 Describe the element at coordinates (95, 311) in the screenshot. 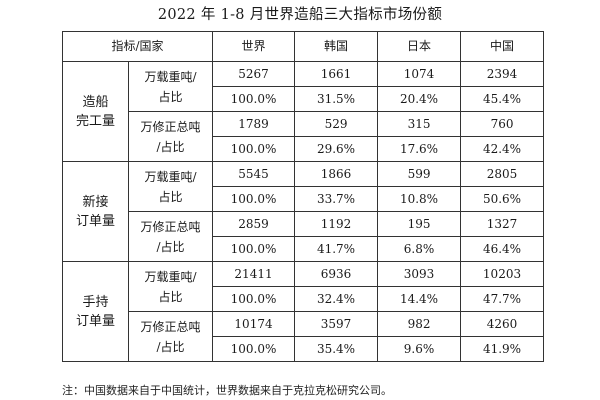

I see `group-label: 手持 订单量` at that location.